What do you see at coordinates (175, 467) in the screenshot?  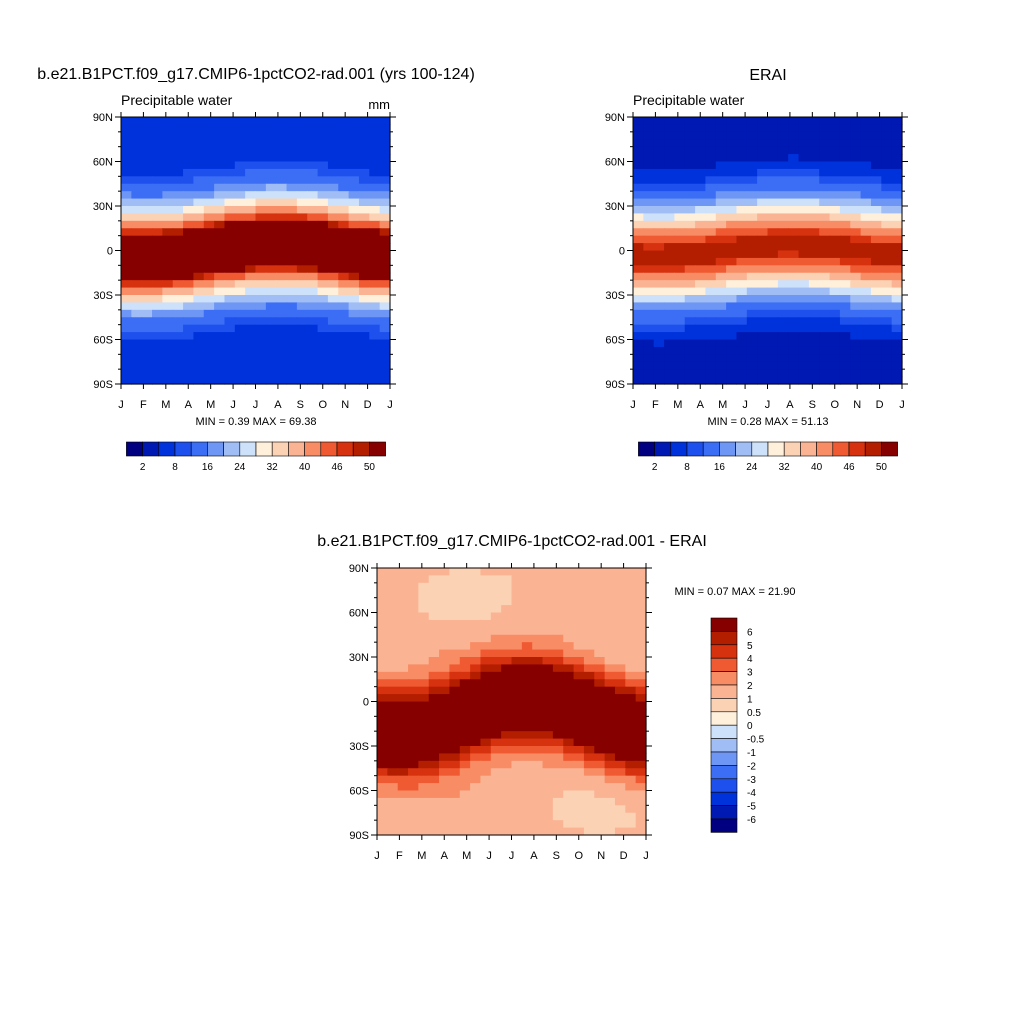 I see `colorbar-label: 8` at bounding box center [175, 467].